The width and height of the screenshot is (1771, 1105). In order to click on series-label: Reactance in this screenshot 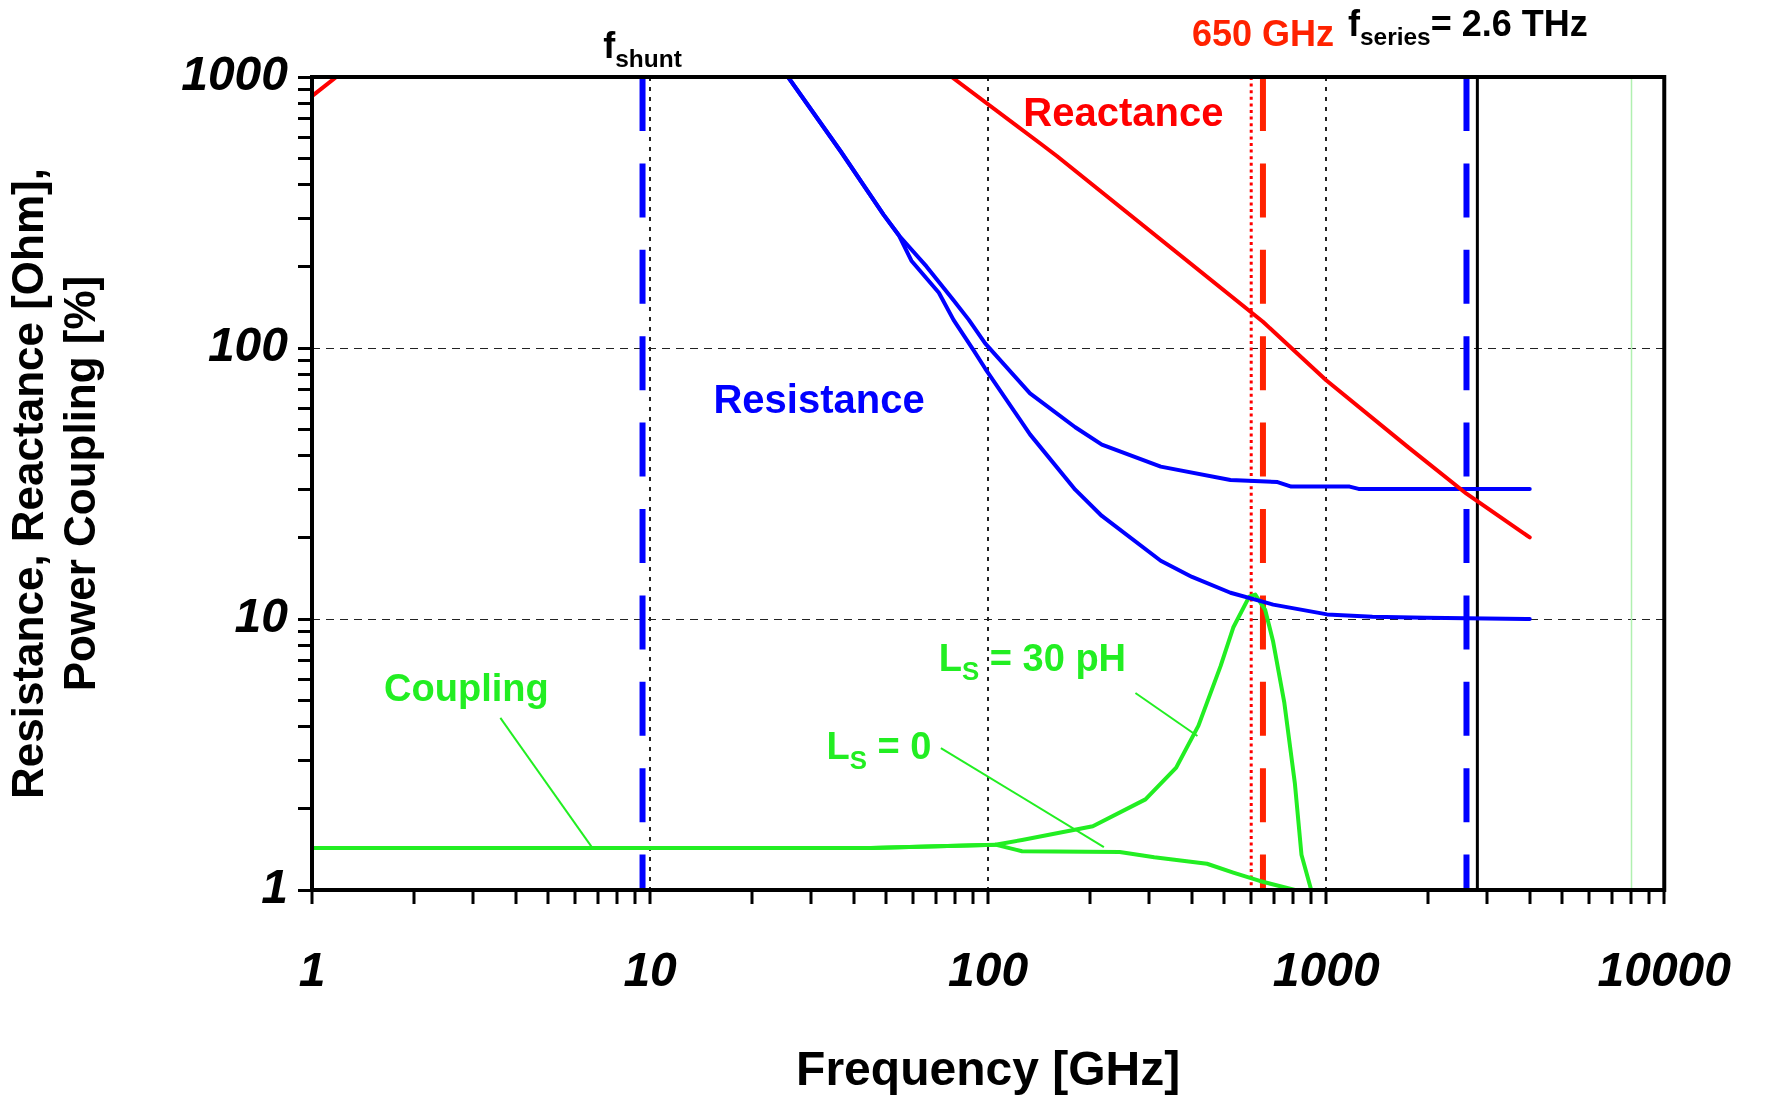, I will do `click(1123, 112)`.